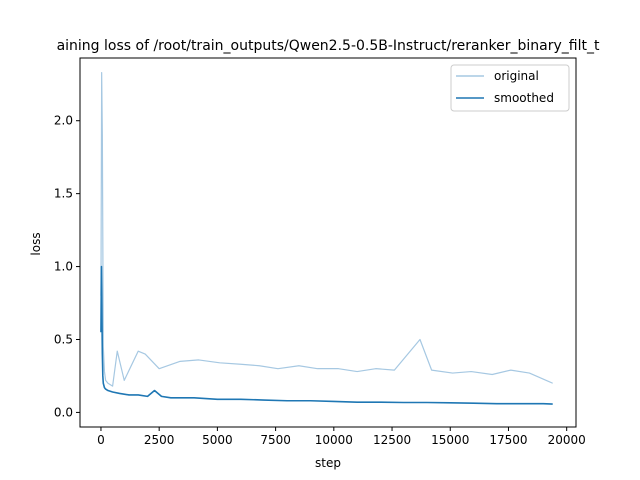  I want to click on legend-original-label: original, so click(516, 76).